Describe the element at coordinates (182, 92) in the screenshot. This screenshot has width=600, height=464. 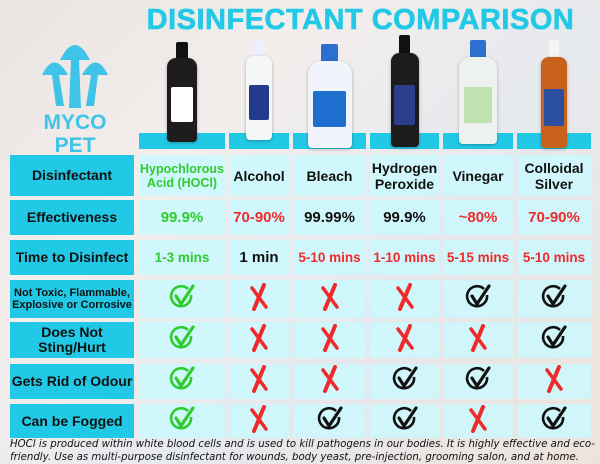
I see `bottle-image-black-spray-bottle` at that location.